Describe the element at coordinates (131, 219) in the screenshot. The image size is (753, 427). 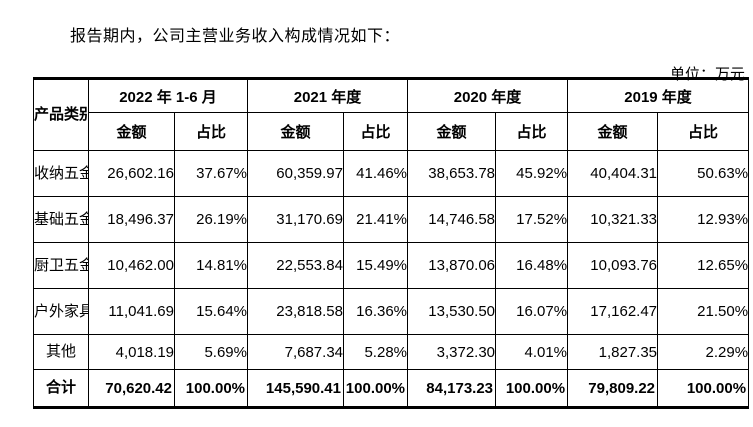
I see `amount-cell: 18,496.37` at that location.